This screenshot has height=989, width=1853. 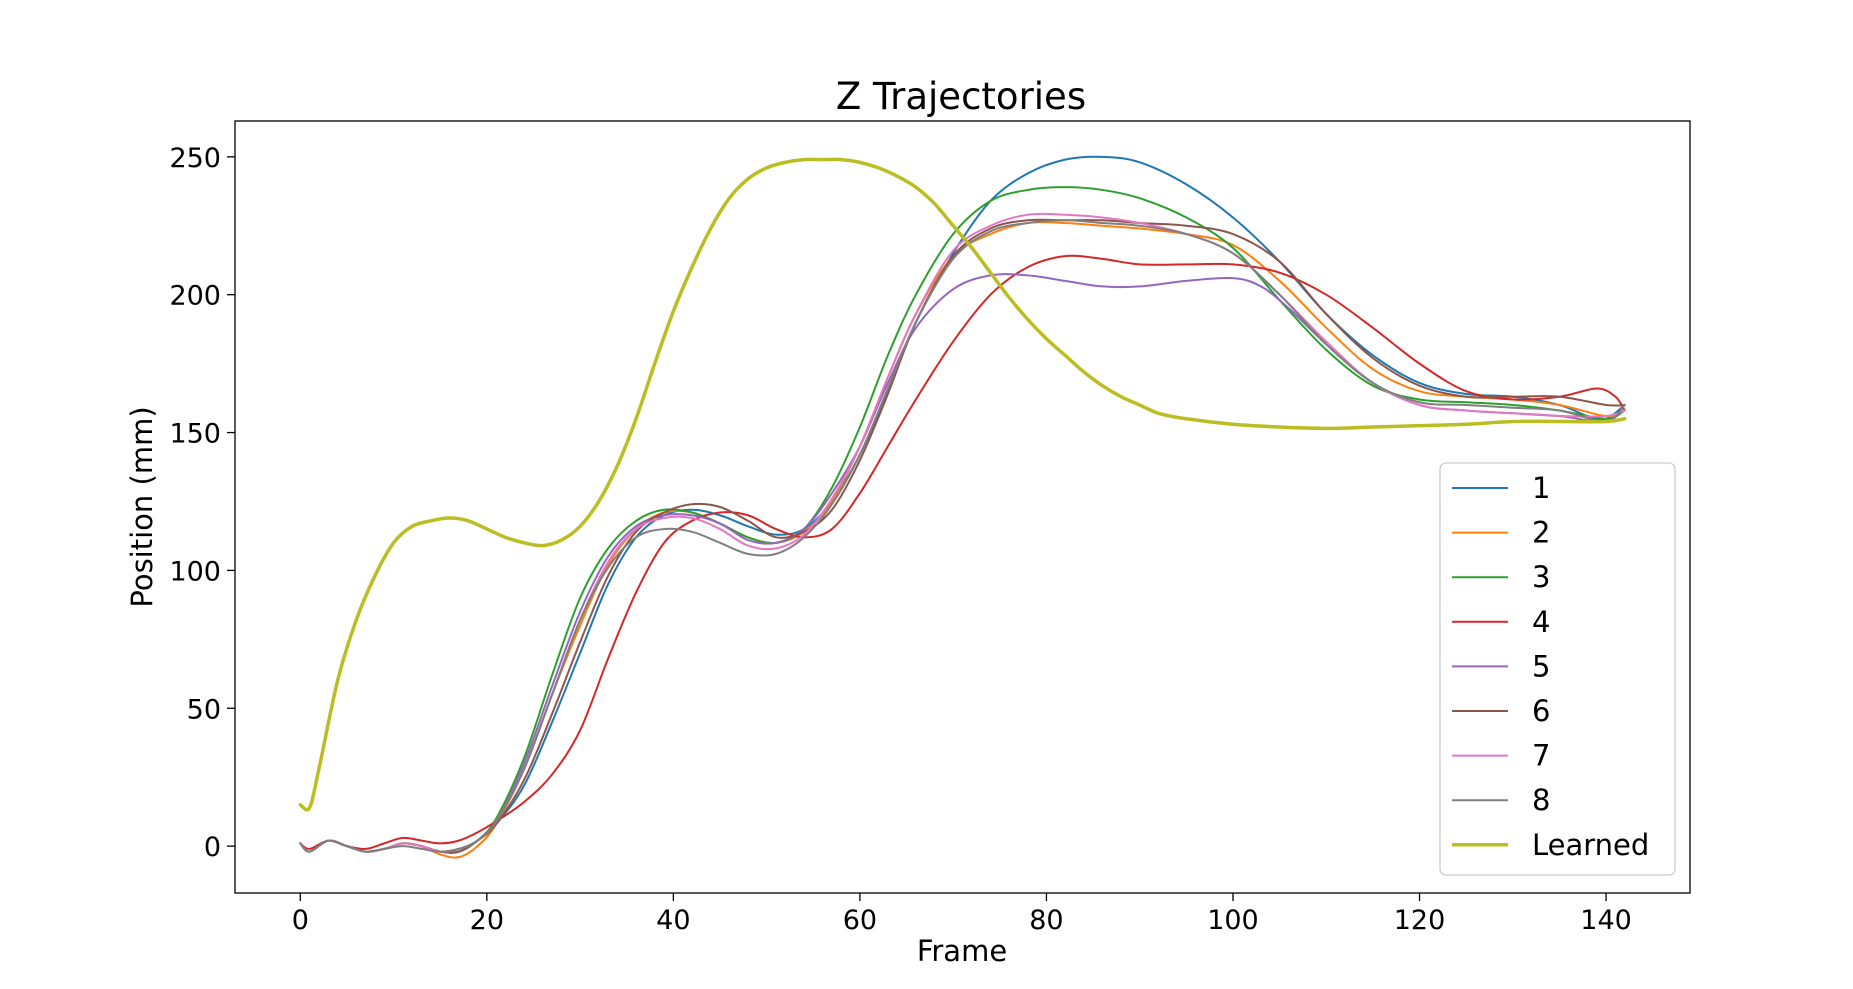 I want to click on y-axis-label: Position (mm), so click(x=142, y=506).